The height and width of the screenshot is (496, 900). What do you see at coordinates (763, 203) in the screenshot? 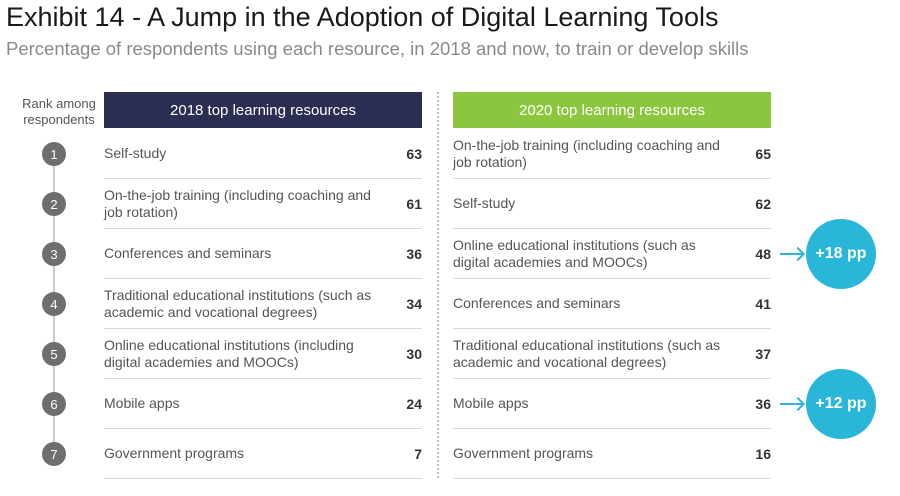
I see `percentage-value: 62` at bounding box center [763, 203].